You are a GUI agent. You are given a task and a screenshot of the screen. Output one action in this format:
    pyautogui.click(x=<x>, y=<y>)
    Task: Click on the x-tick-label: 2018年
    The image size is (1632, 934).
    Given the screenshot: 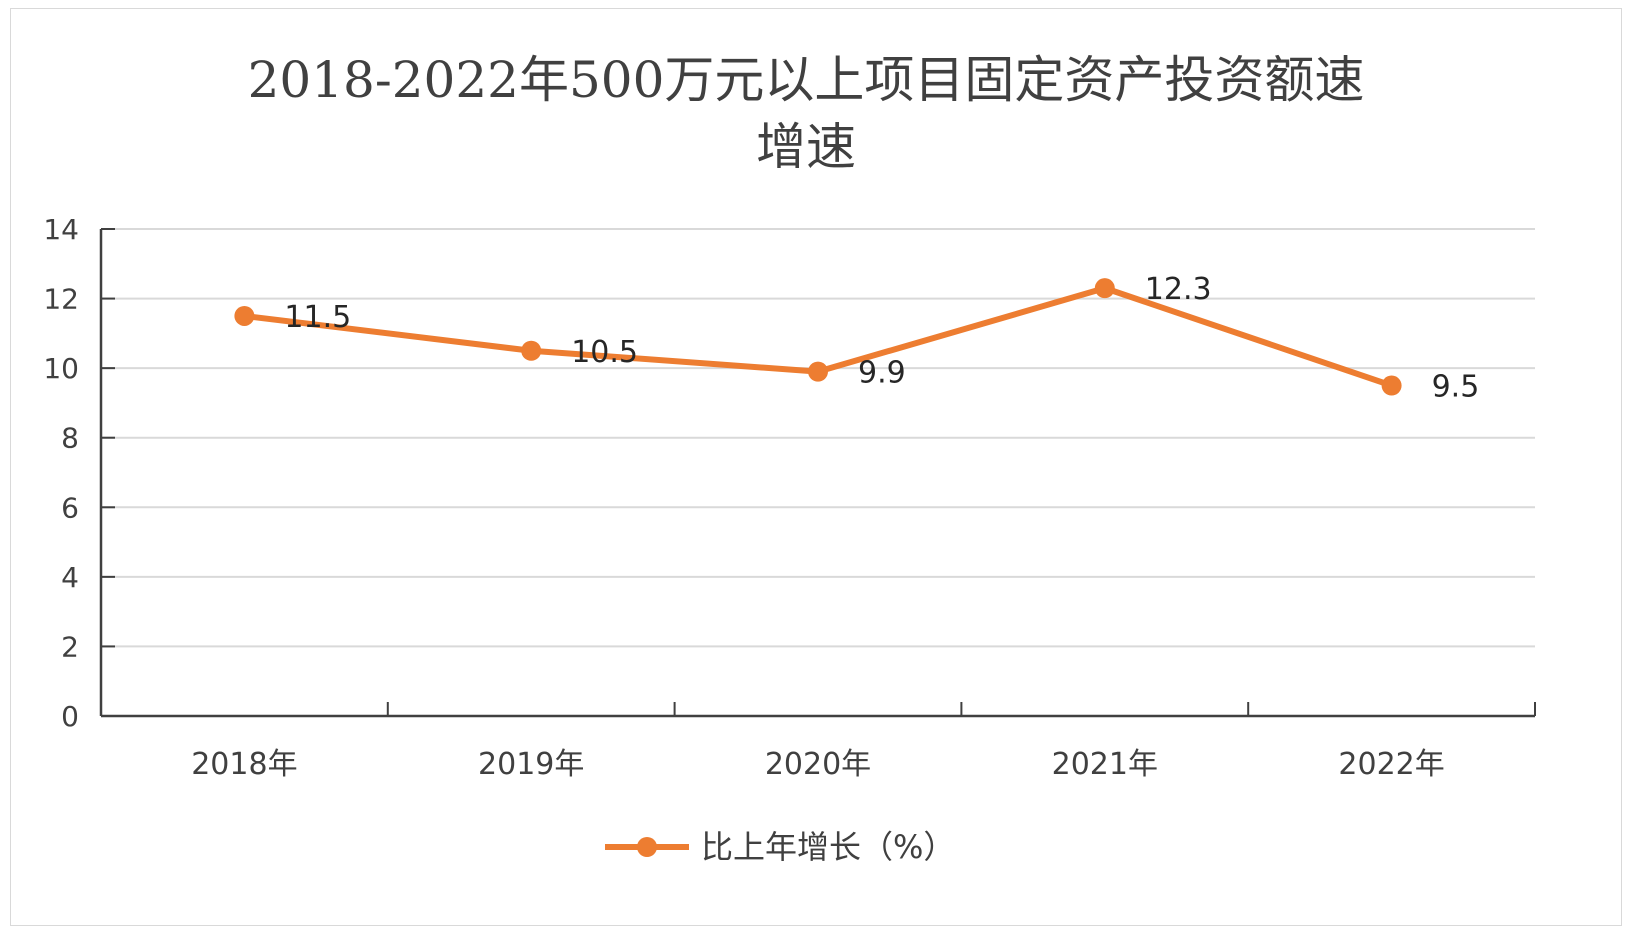 What is the action you would take?
    pyautogui.click(x=244, y=764)
    